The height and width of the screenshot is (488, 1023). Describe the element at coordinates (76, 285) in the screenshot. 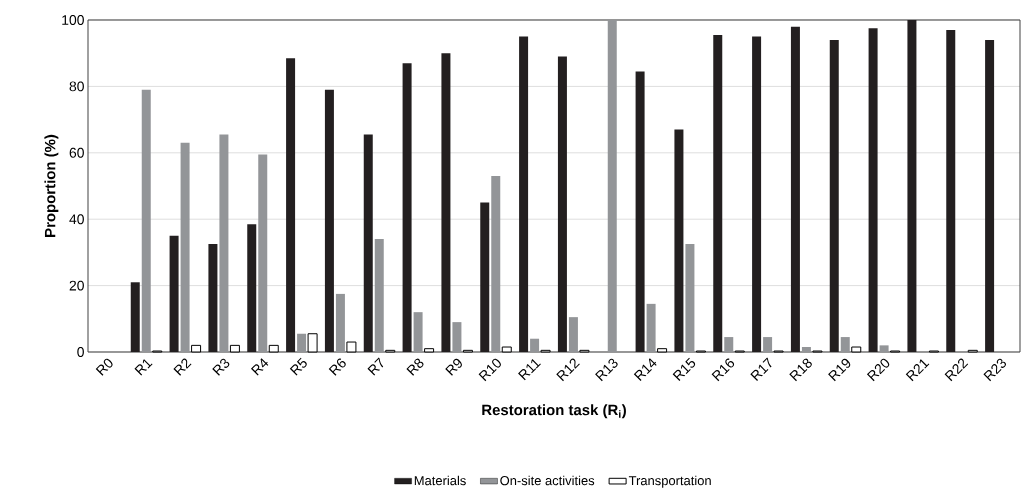

I see `y-tick-label: 20` at that location.